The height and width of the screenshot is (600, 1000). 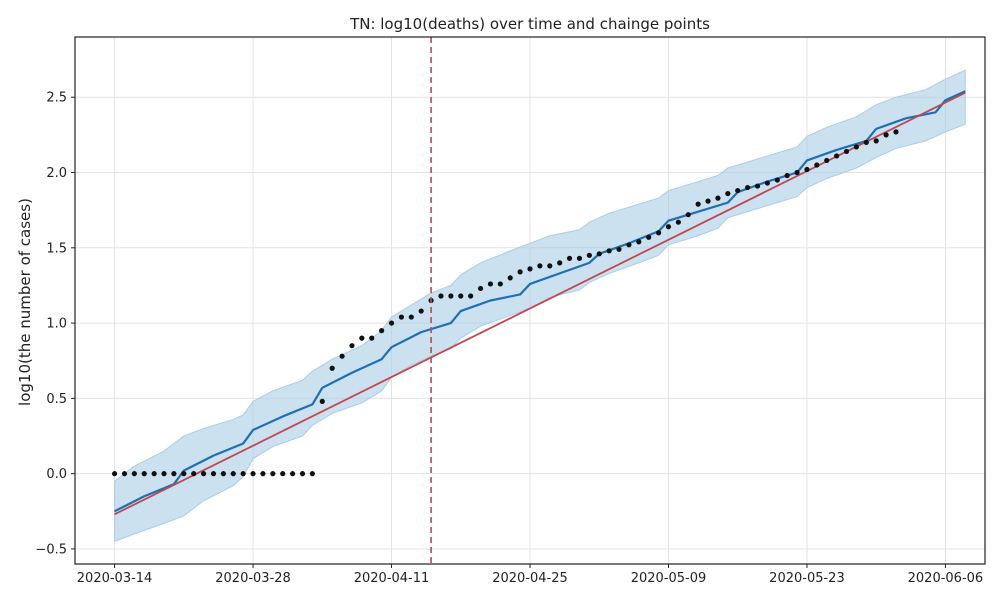 I want to click on y-tick-label: 0.0, so click(x=56, y=474).